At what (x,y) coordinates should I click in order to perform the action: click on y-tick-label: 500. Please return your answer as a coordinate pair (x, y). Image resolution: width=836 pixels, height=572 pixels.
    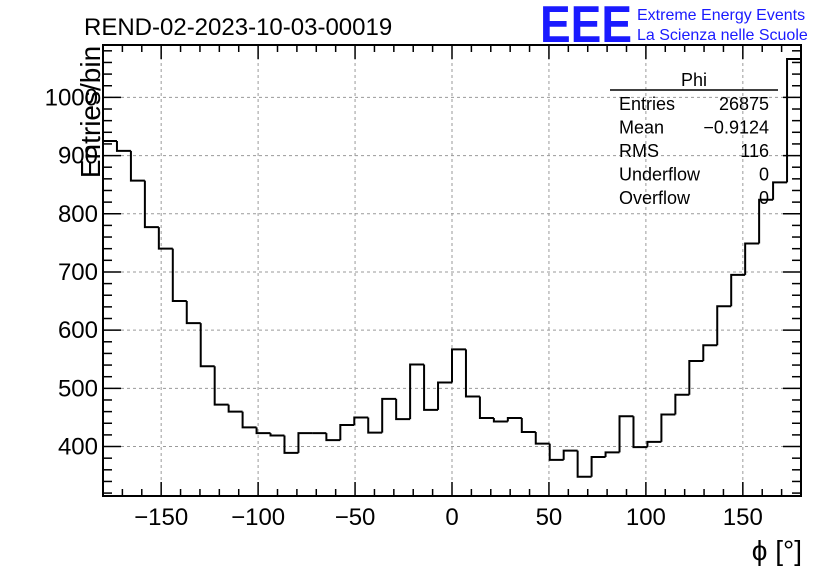
    Looking at the image, I should click on (78, 388).